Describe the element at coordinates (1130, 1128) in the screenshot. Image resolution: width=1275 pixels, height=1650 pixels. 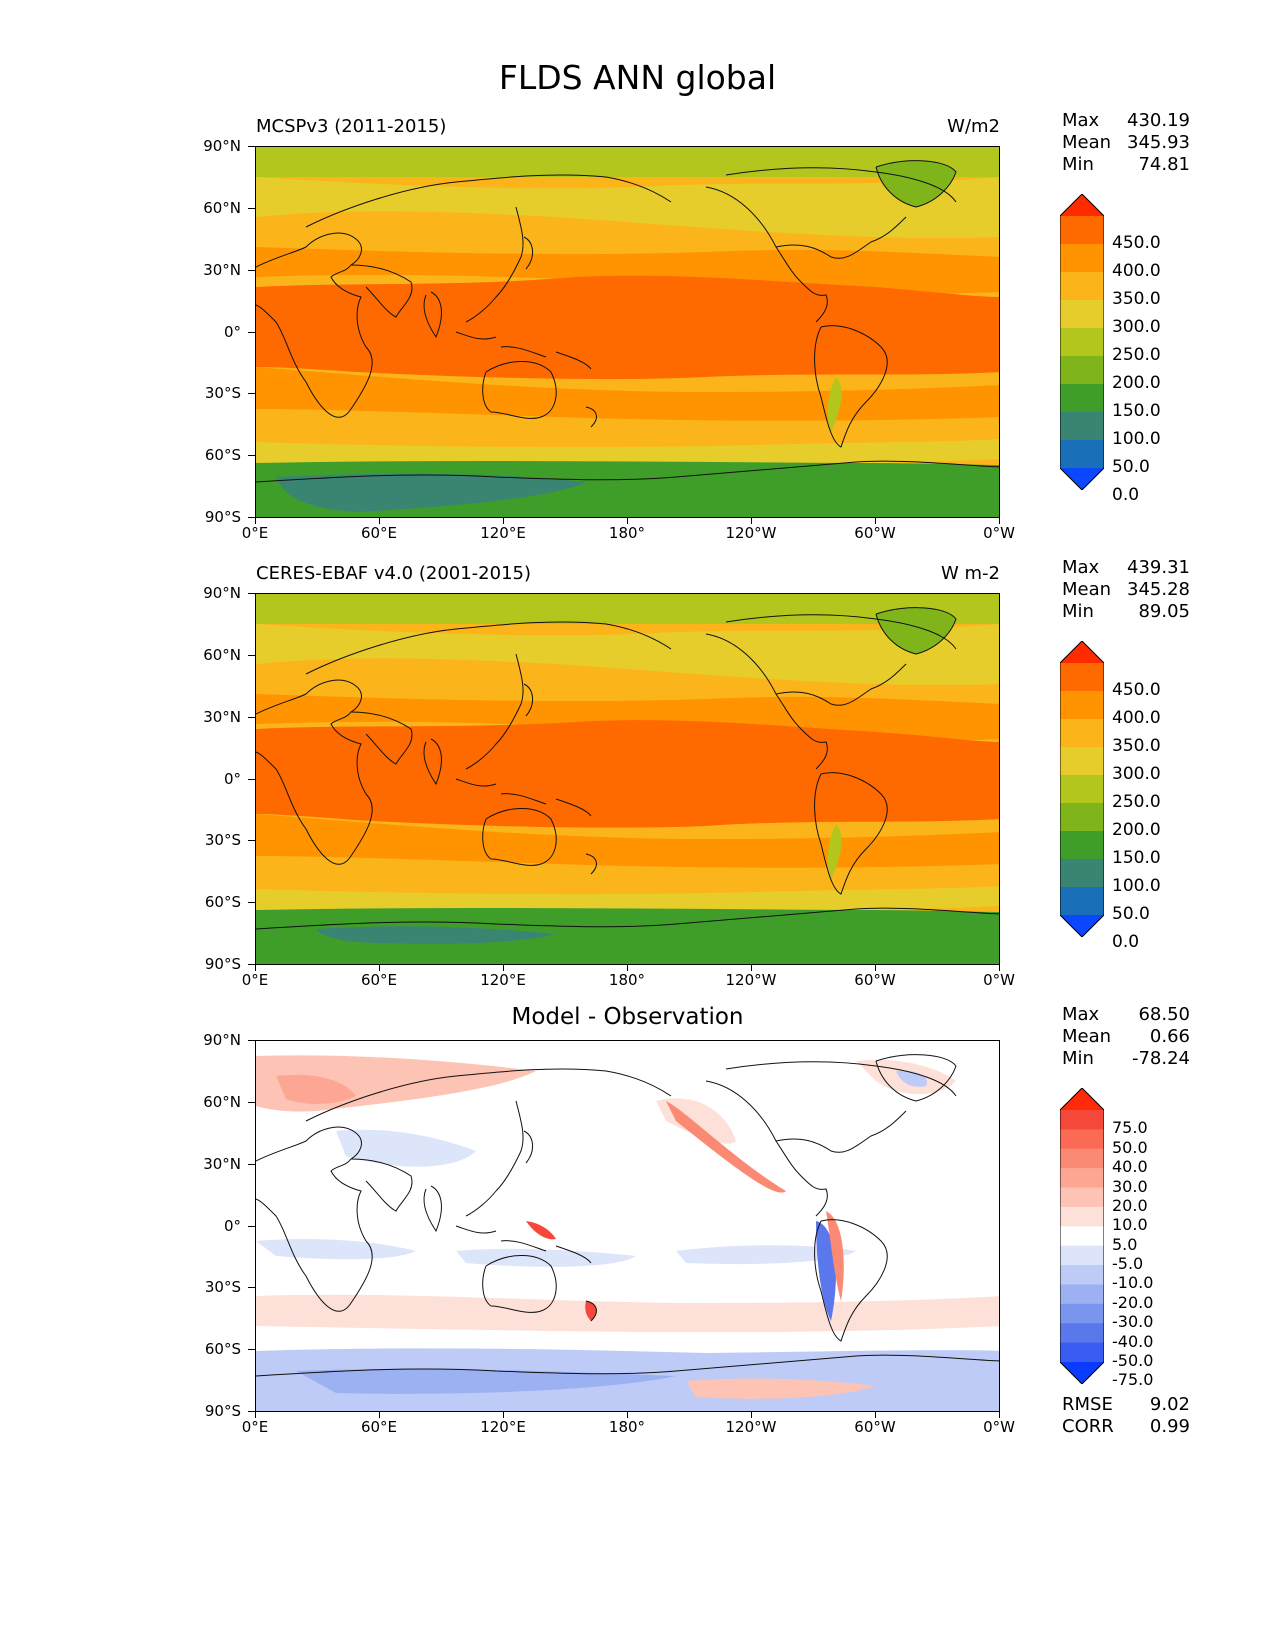
I see `colorbar-label: 75.0` at that location.